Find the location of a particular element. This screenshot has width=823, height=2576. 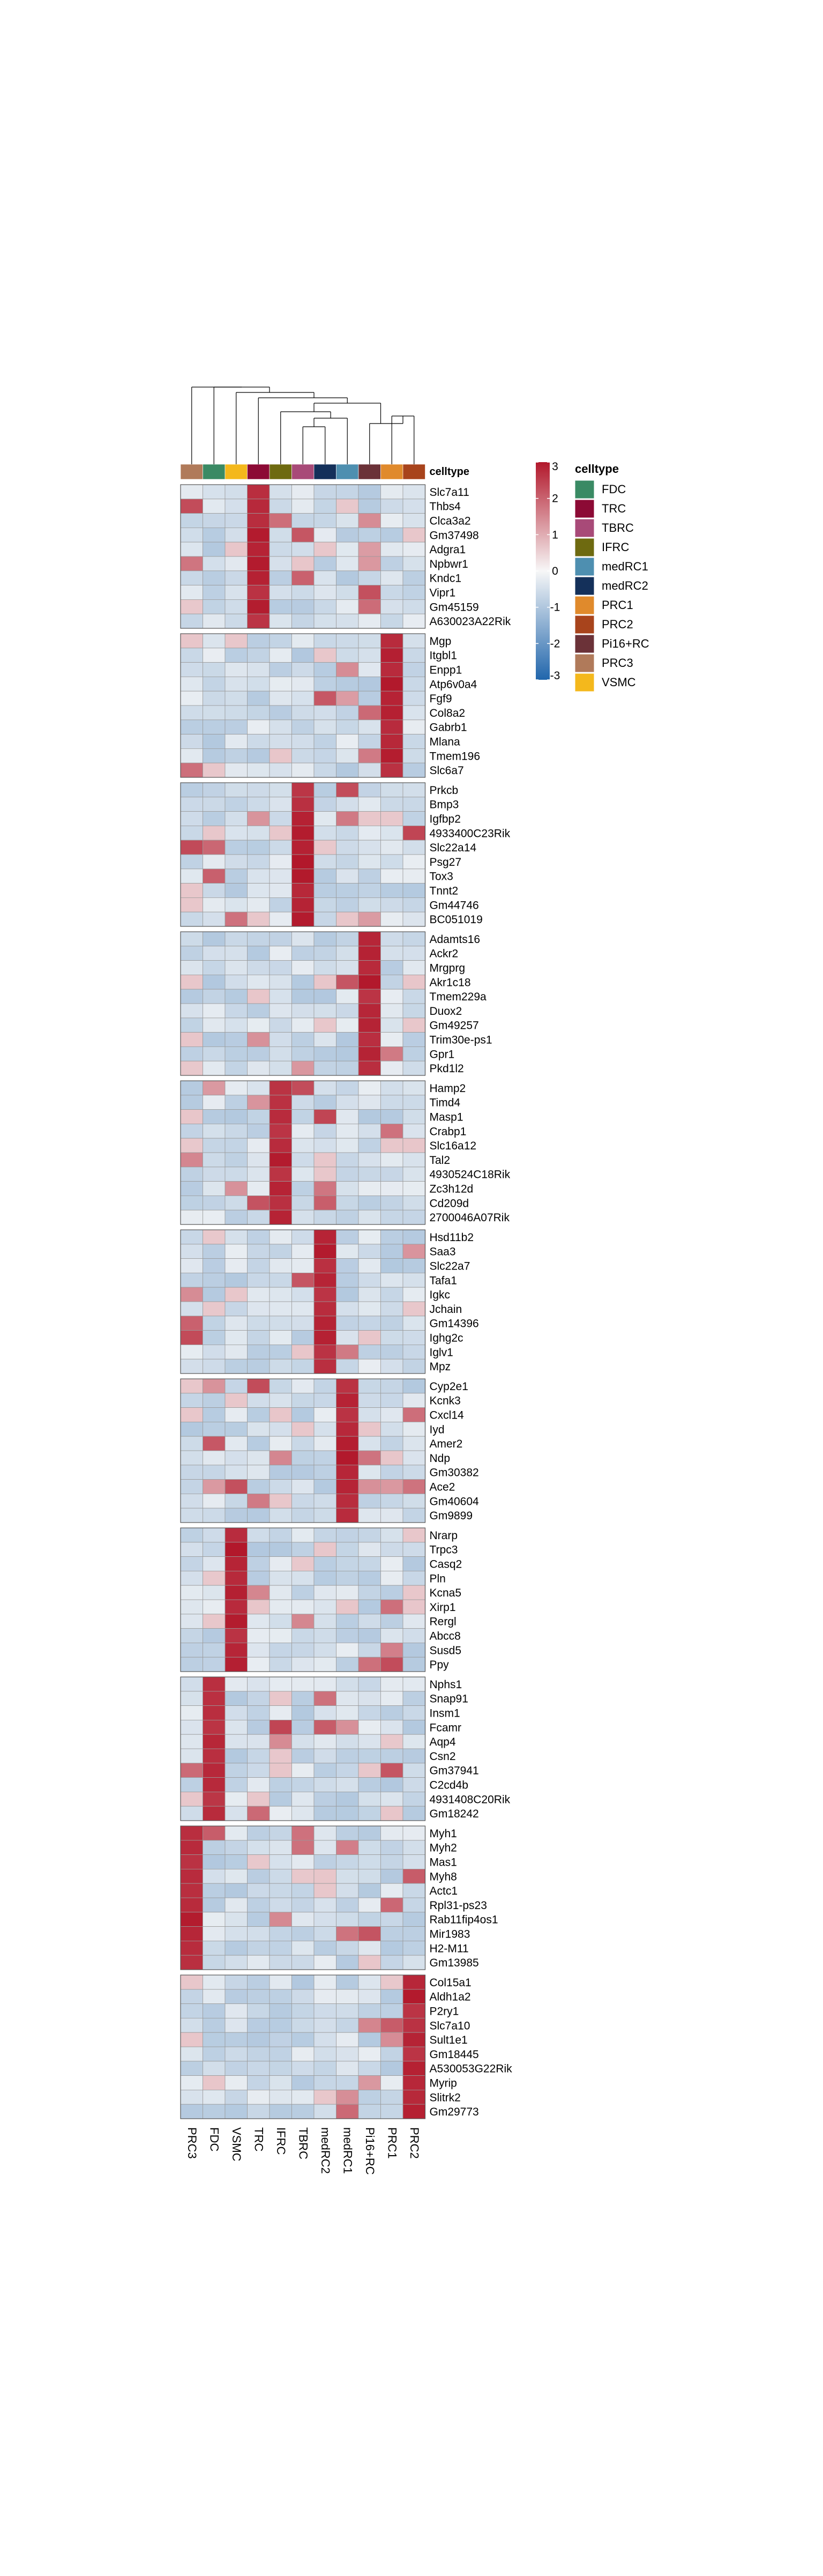

row-label-aldh1a2: Aldh1a2 is located at coordinates (450, 1997).